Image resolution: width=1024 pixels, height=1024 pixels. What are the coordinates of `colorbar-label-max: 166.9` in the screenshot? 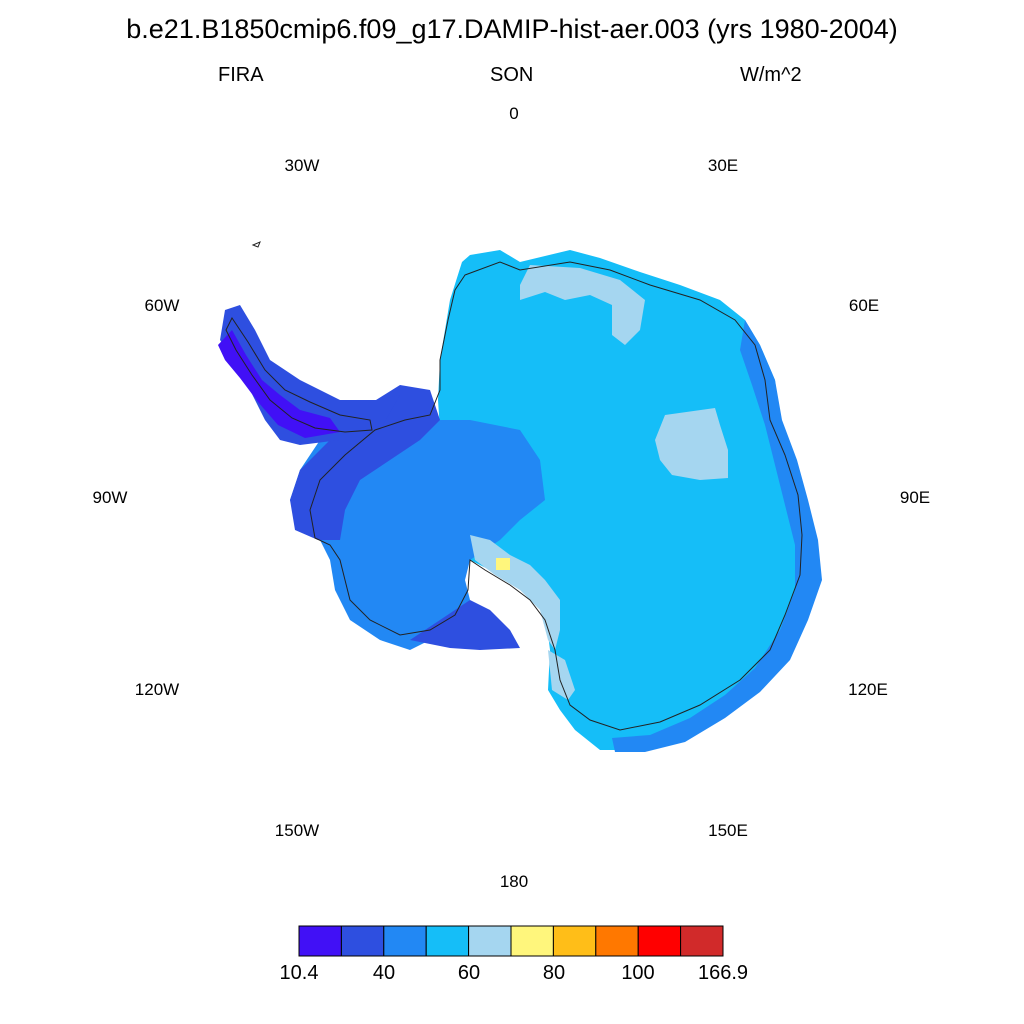 It's located at (723, 973).